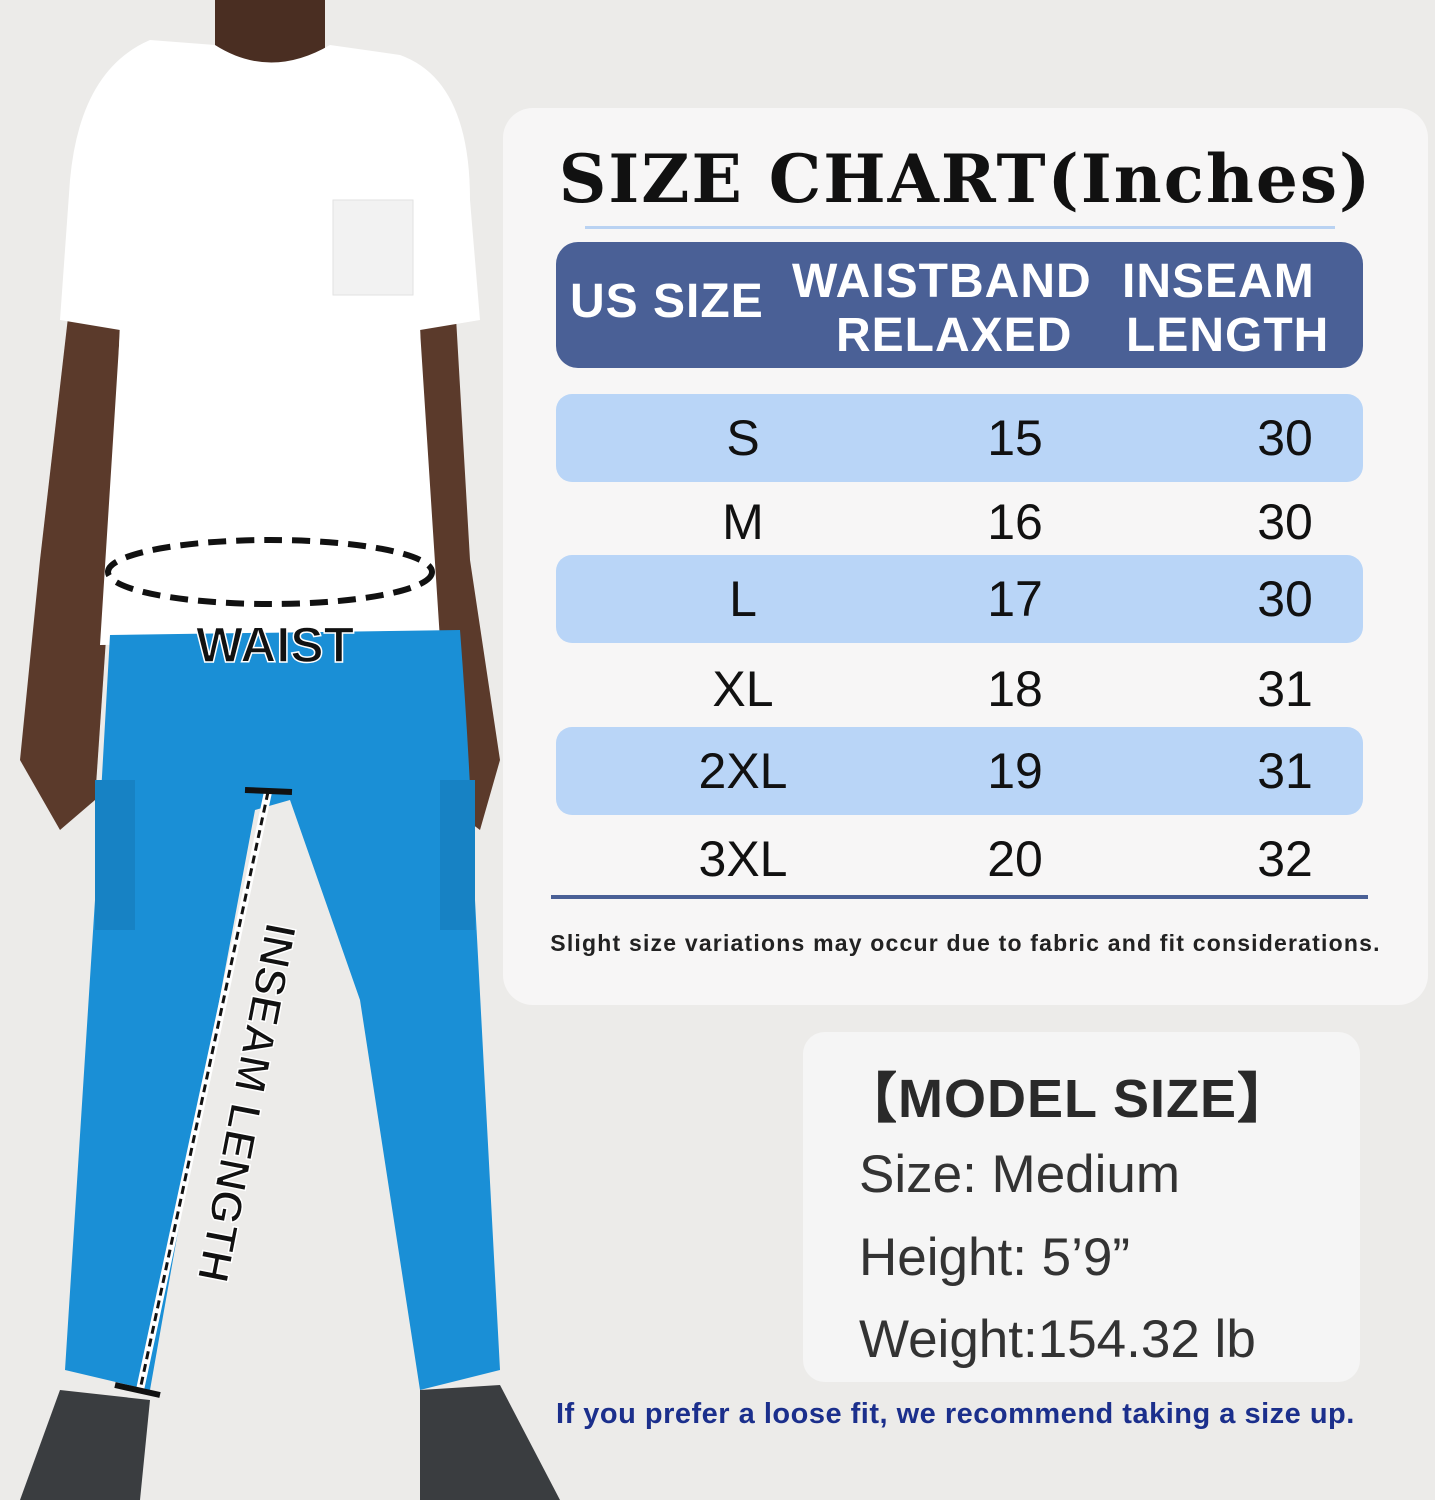 This screenshot has width=1435, height=1500. What do you see at coordinates (1020, 1174) in the screenshot?
I see `model-size: Size: Medium` at bounding box center [1020, 1174].